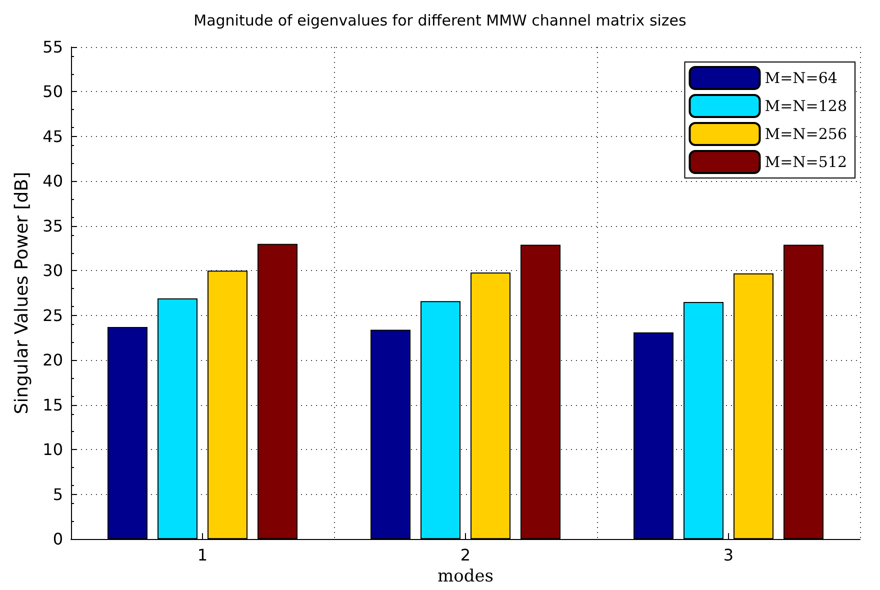  I want to click on y-tick-label: 25, so click(52, 315).